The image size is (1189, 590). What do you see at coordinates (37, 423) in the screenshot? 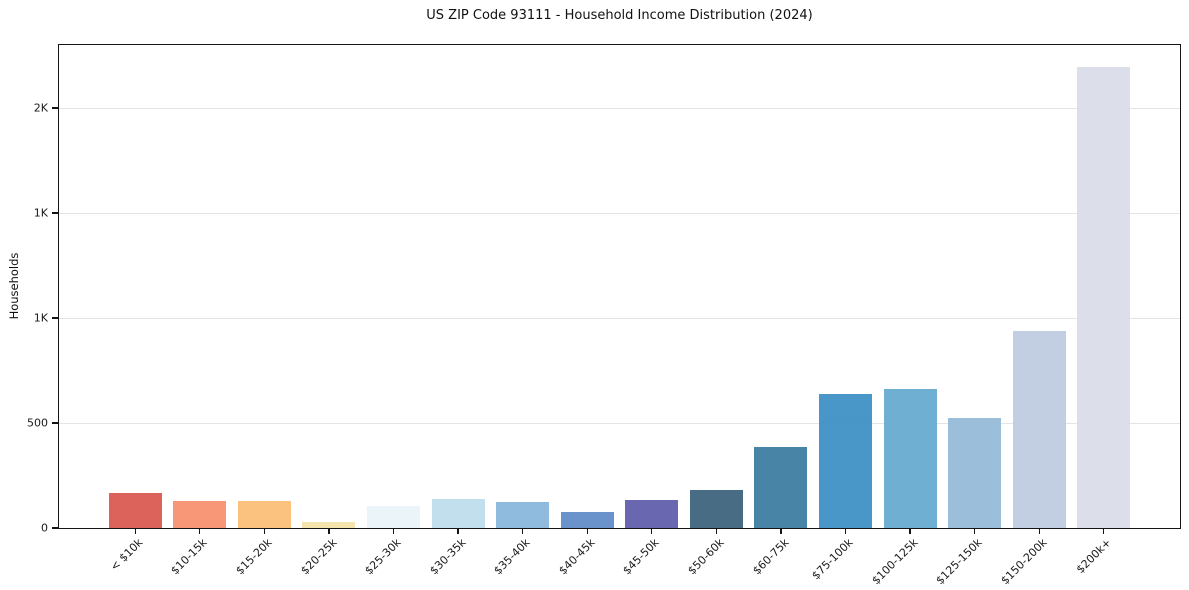
I see `y-tick-label: 500` at bounding box center [37, 423].